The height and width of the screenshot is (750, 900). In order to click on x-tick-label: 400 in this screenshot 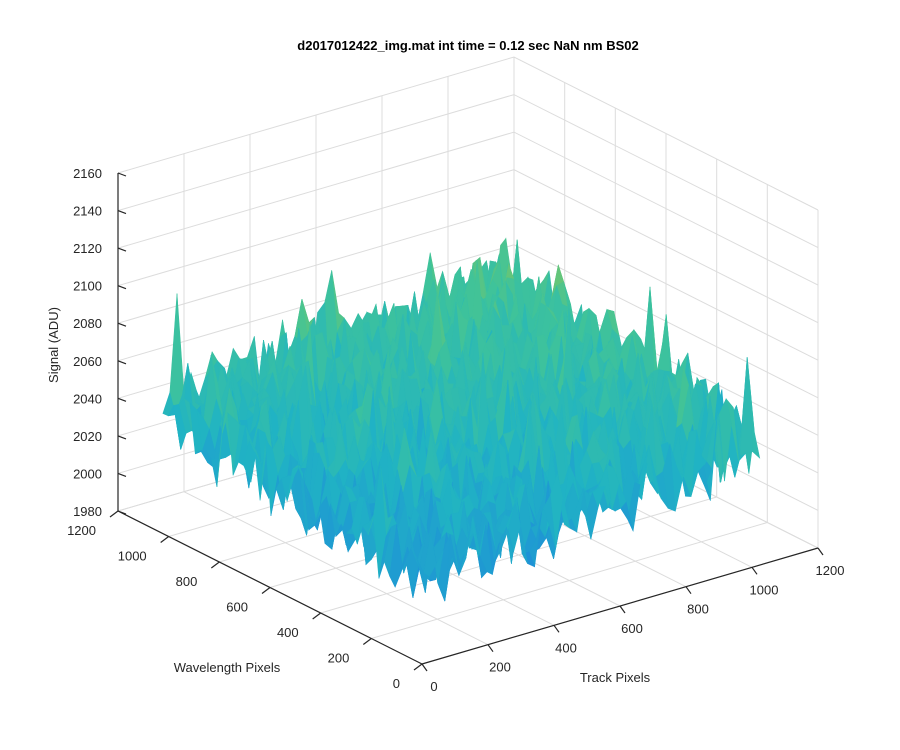, I will do `click(566, 647)`.